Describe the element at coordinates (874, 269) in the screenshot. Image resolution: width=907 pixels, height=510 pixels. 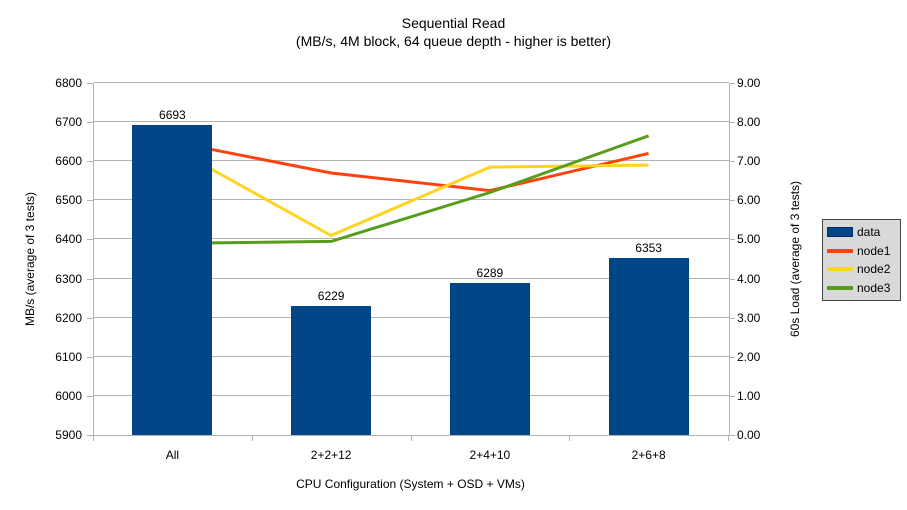
I see `legend-label: node2` at that location.